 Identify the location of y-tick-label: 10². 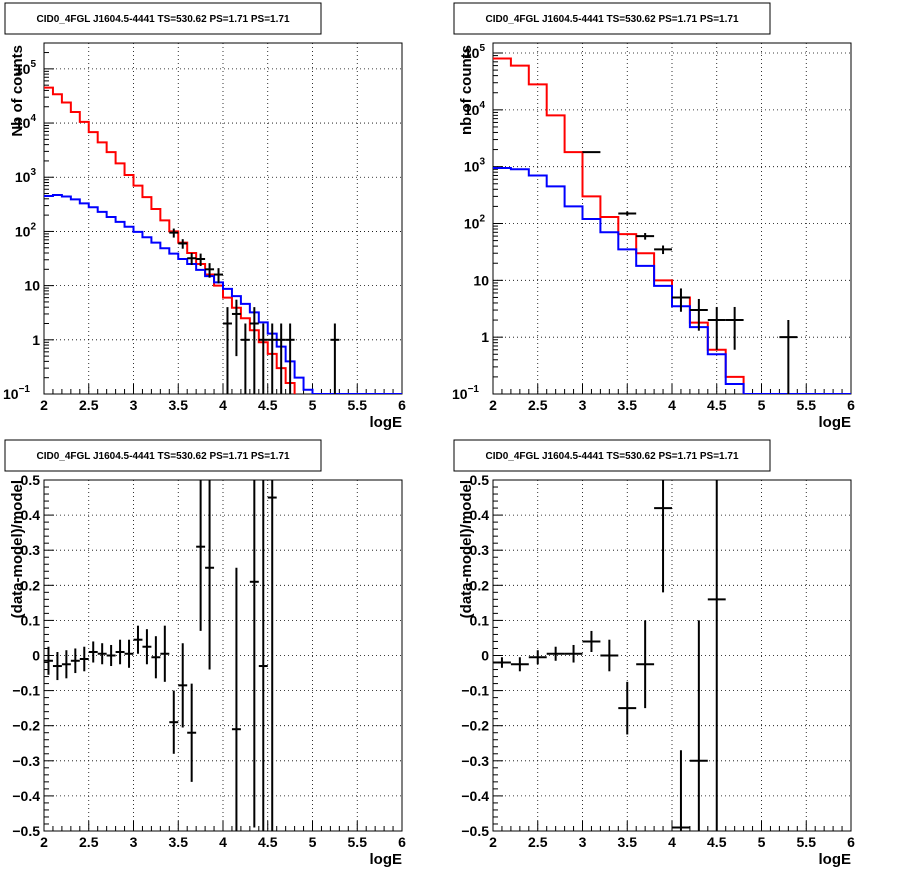
(26, 230).